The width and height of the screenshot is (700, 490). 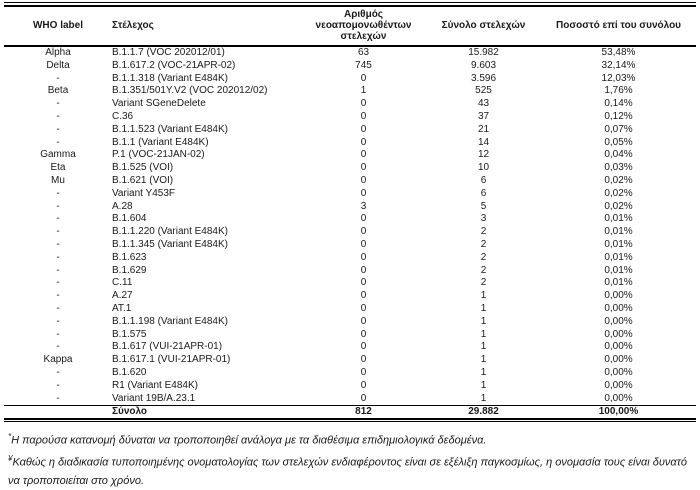 What do you see at coordinates (350, 232) in the screenshot?
I see `table-row: - B.1.1.220 (Variant E484K) 0 2 0,01%` at bounding box center [350, 232].